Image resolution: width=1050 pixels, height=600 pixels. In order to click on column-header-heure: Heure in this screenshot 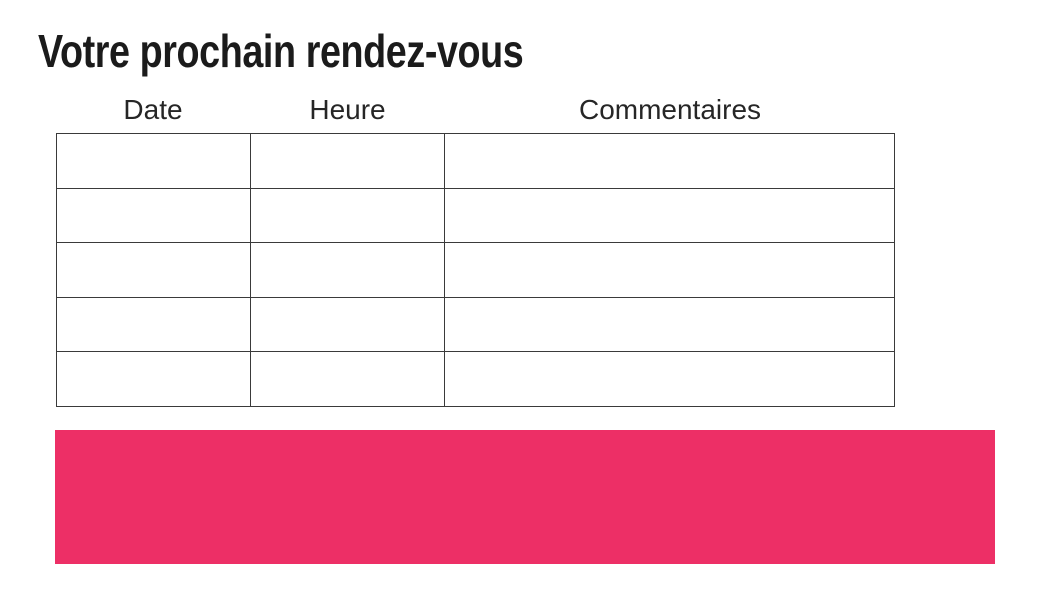, I will do `click(347, 109)`.